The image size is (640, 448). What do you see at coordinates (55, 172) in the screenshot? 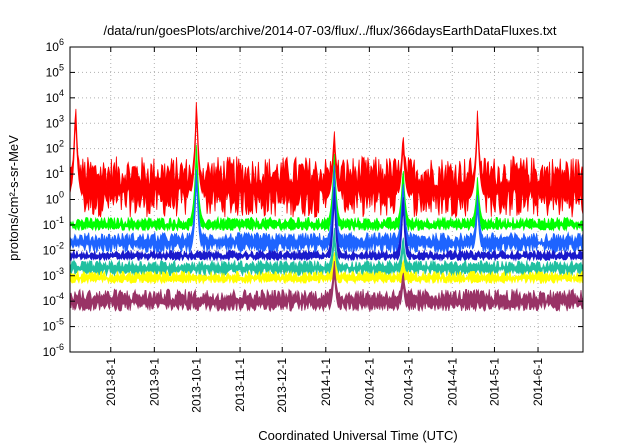
I see `y-tick-label: 10¹` at bounding box center [55, 172].